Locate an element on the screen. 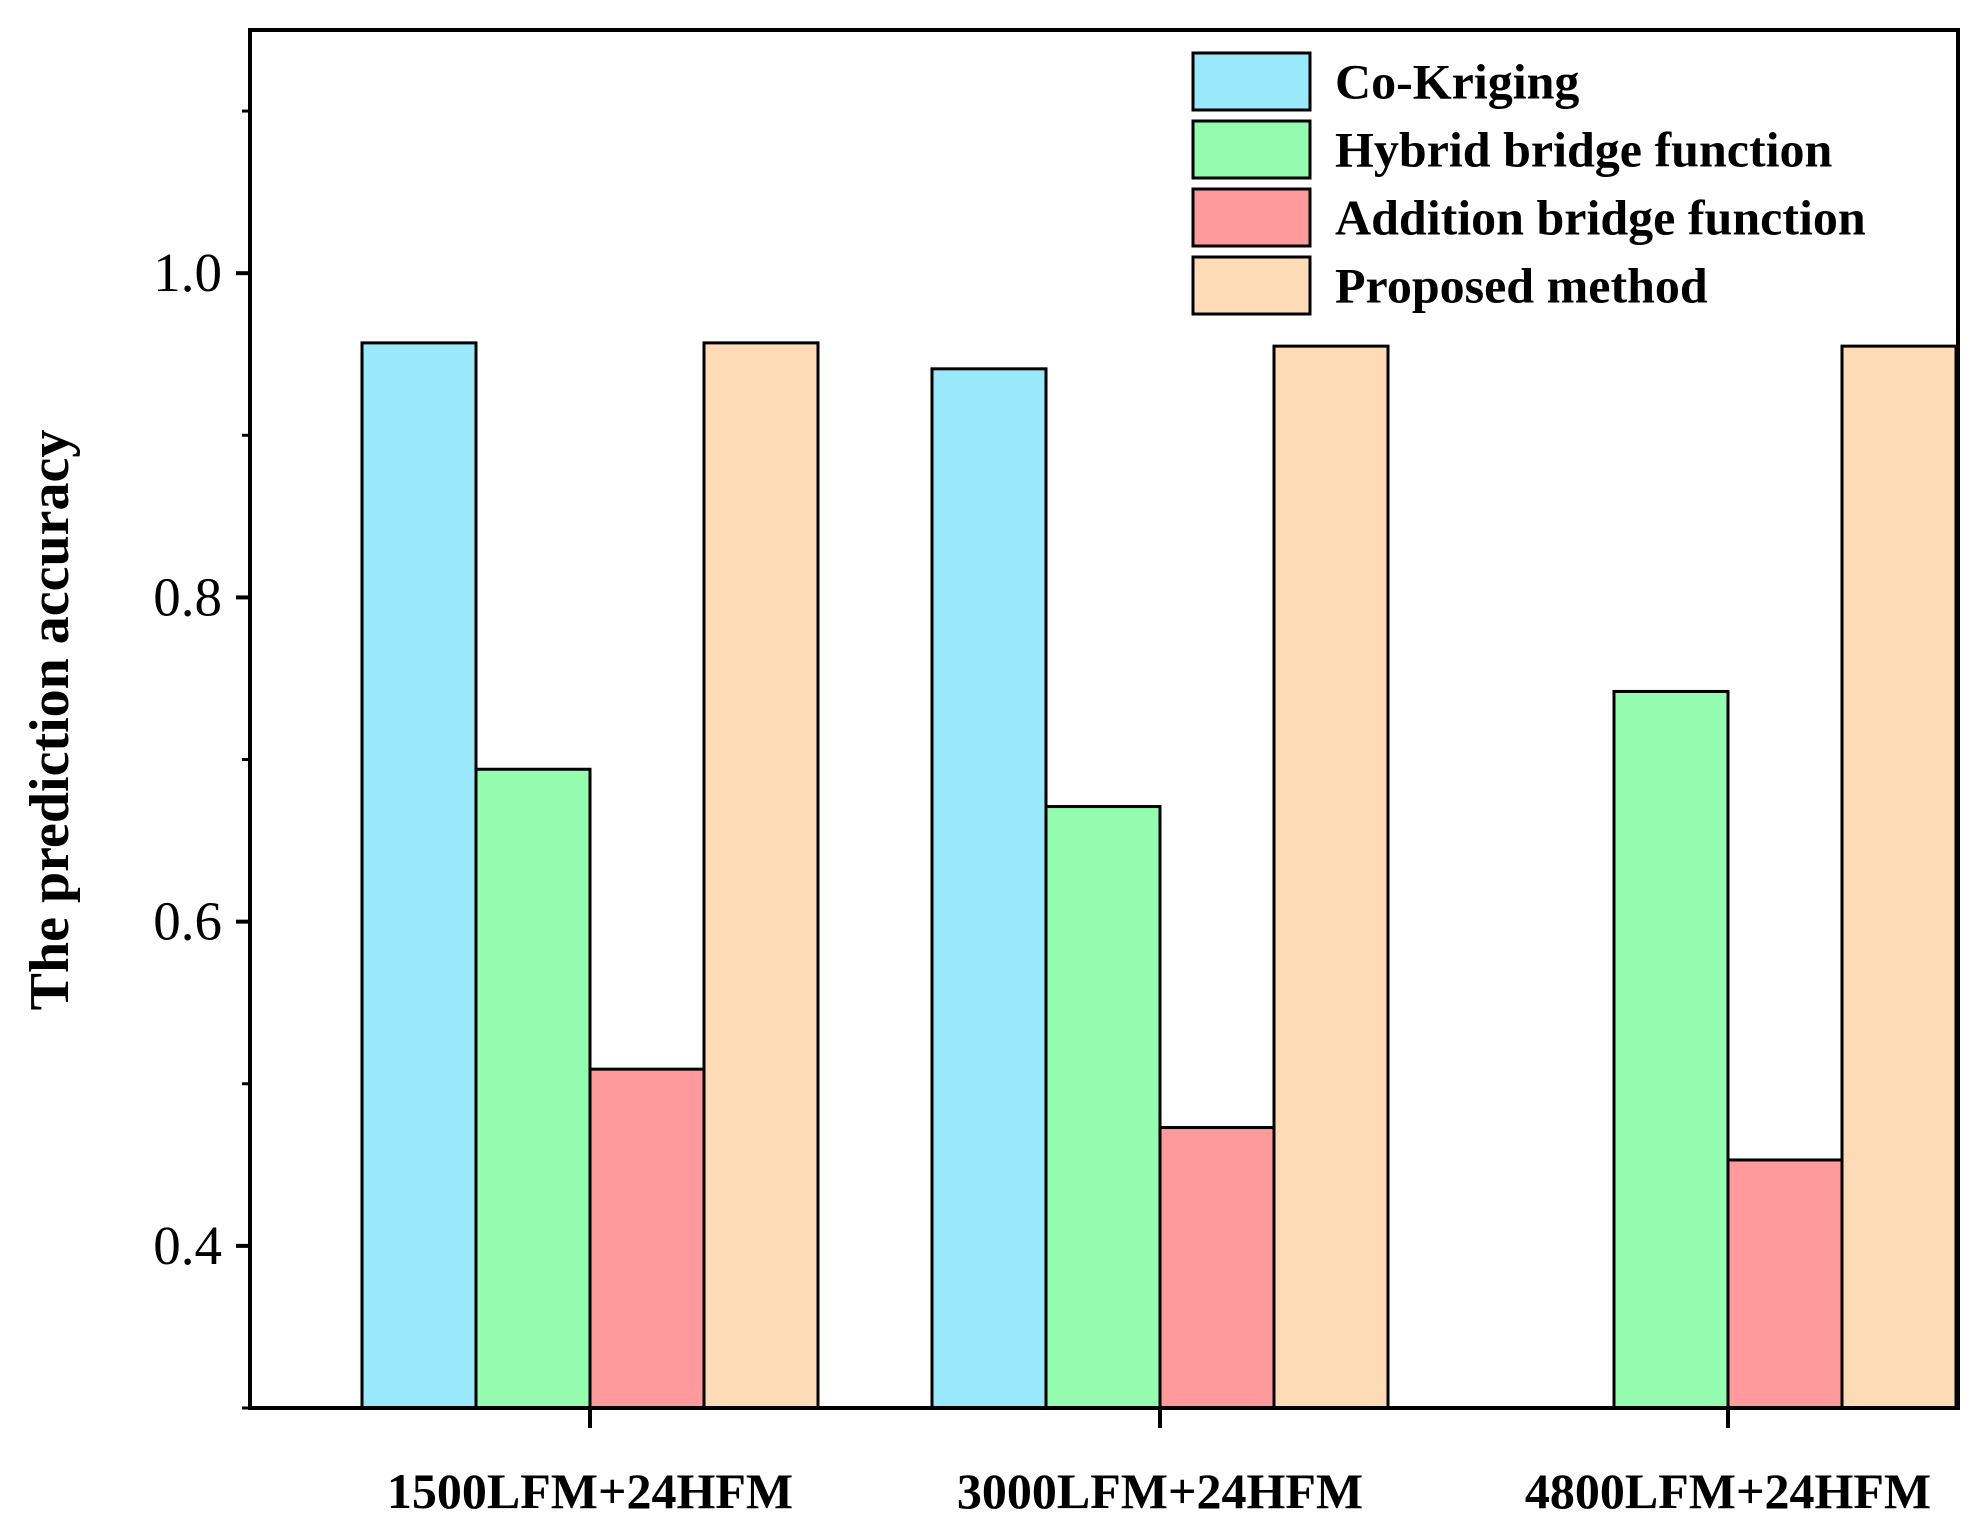  y-tick-label: 1.0 is located at coordinates (187, 272).